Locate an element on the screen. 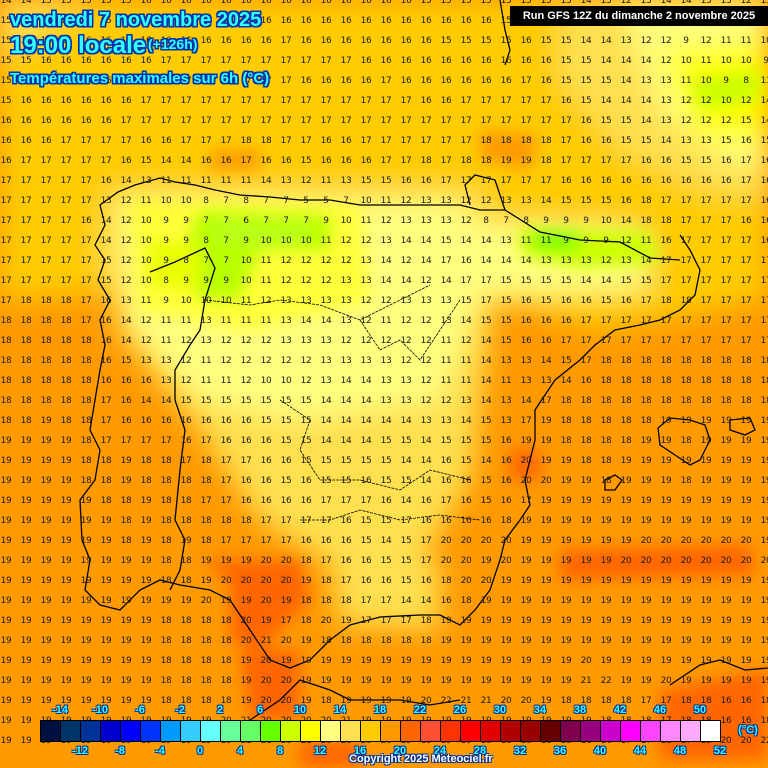 The image size is (768, 768). grid-value: 21 is located at coordinates (466, 701).